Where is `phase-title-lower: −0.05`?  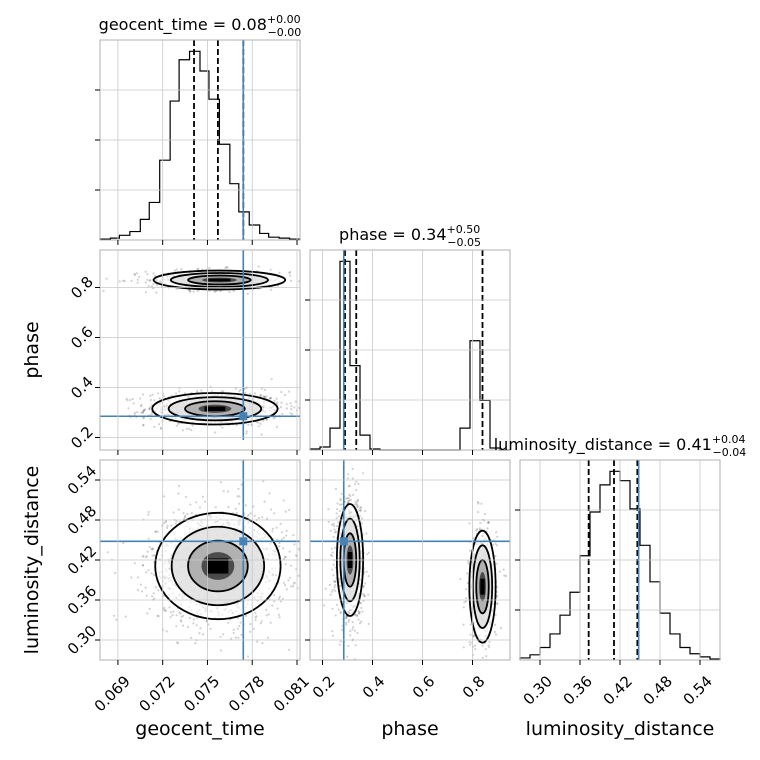
phase-title-lower: −0.05 is located at coordinates (464, 242).